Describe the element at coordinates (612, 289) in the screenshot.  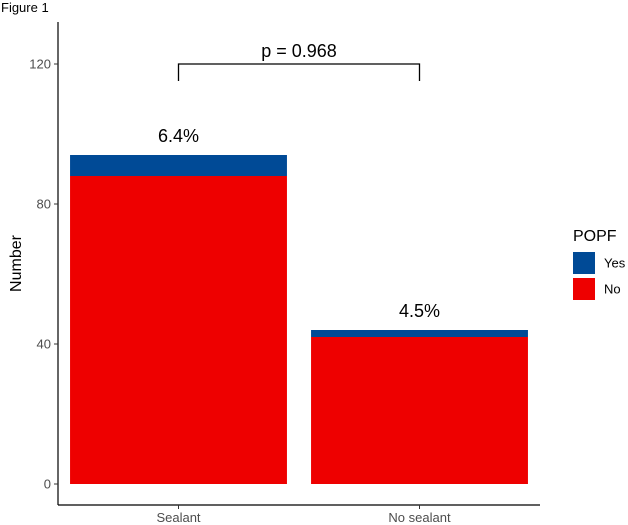
I see `legend-label-no: No` at that location.